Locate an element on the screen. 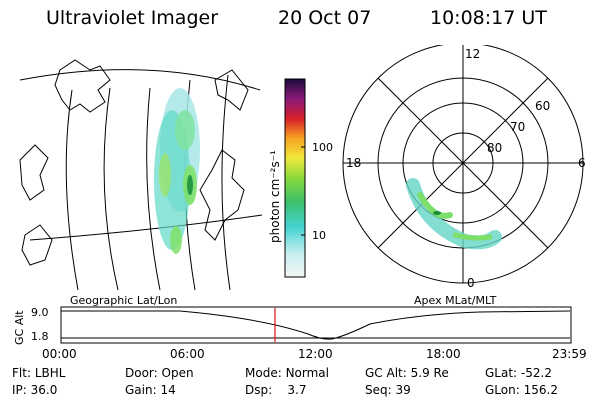  info-door: Door: Open is located at coordinates (159, 373).